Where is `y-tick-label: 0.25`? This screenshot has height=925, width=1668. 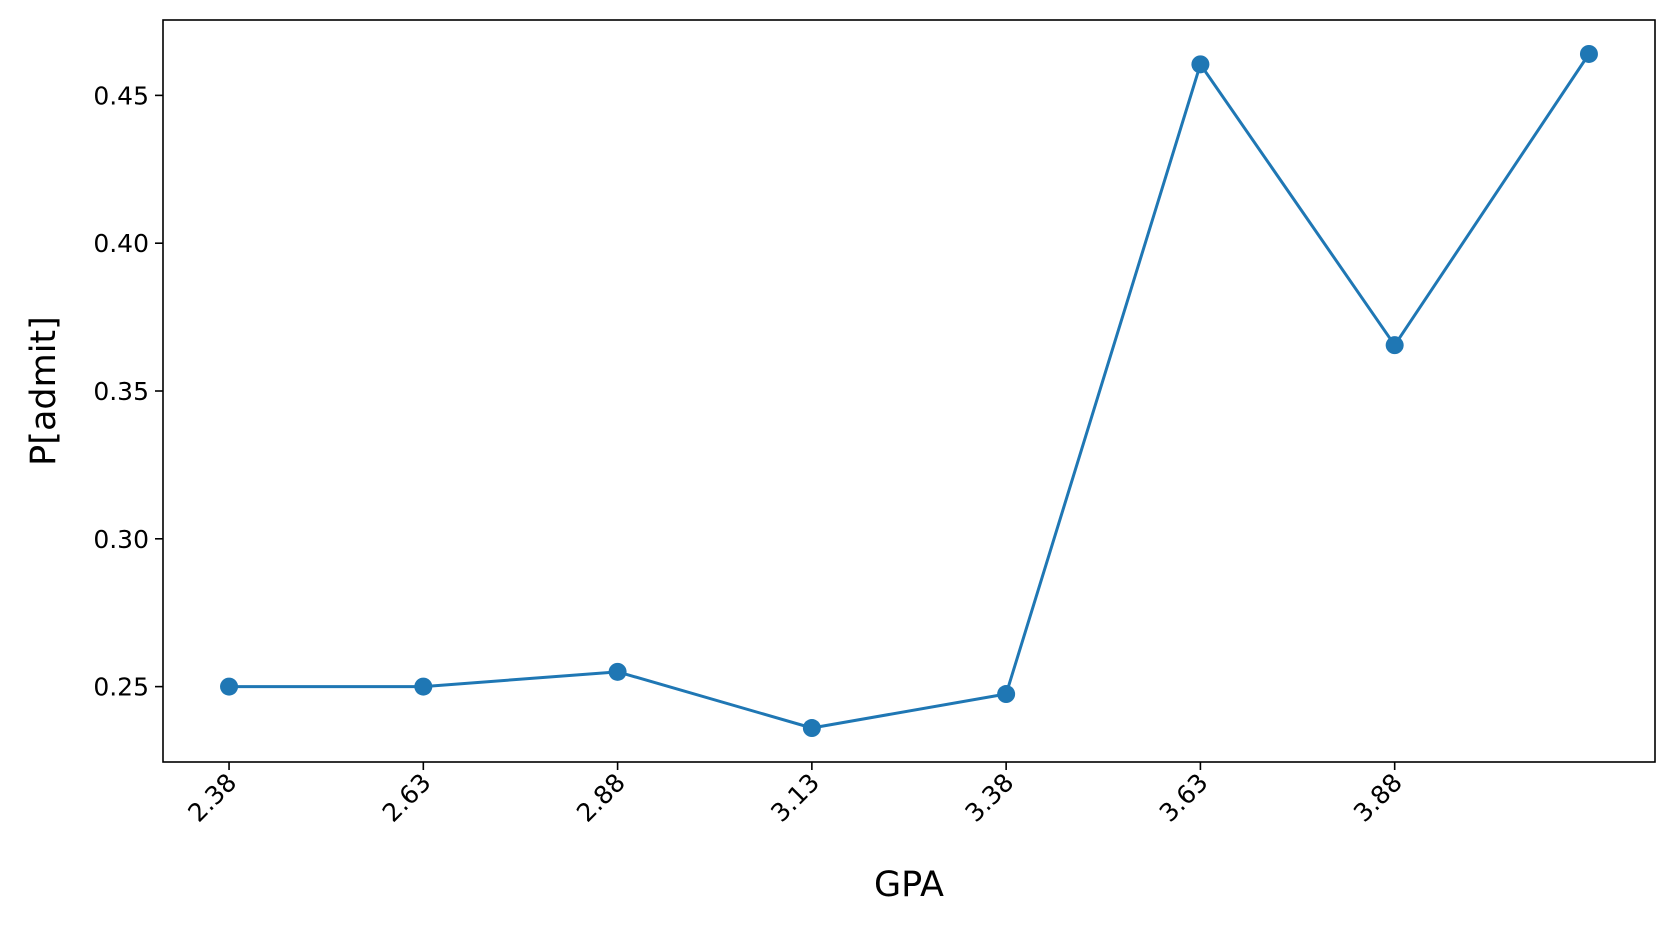
y-tick-label: 0.25 is located at coordinates (121, 687).